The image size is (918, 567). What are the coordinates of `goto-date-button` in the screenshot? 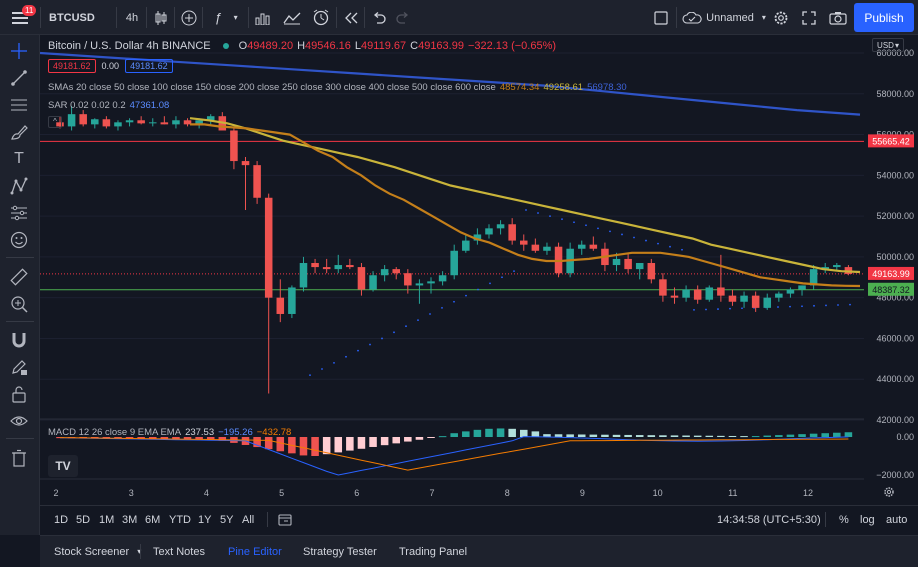 It's located at (285, 519).